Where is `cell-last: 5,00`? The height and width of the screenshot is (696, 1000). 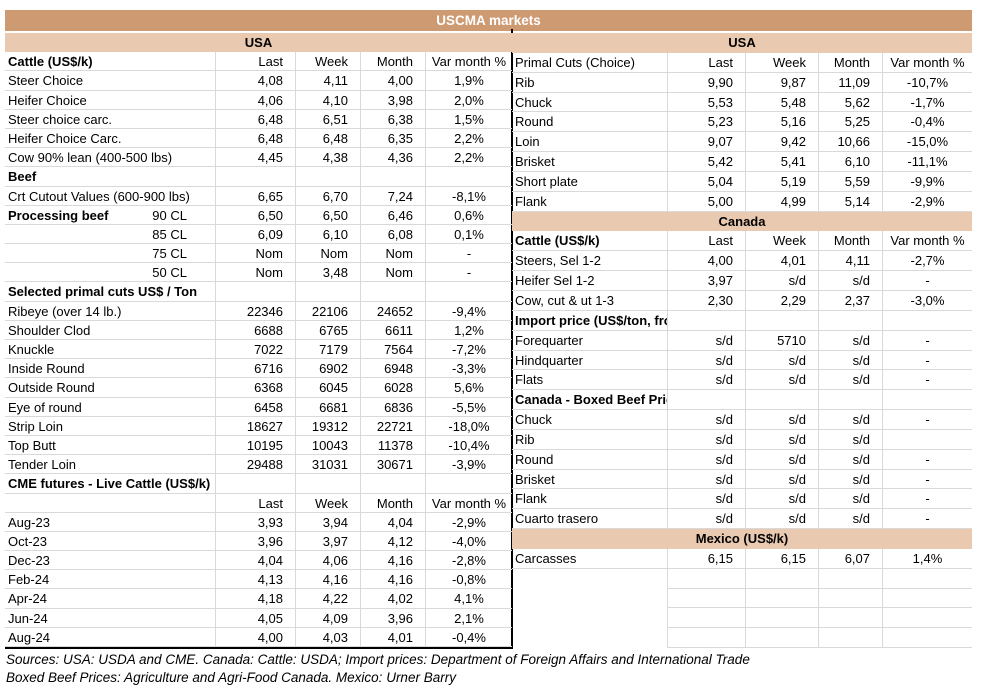
cell-last: 5,00 is located at coordinates (706, 201).